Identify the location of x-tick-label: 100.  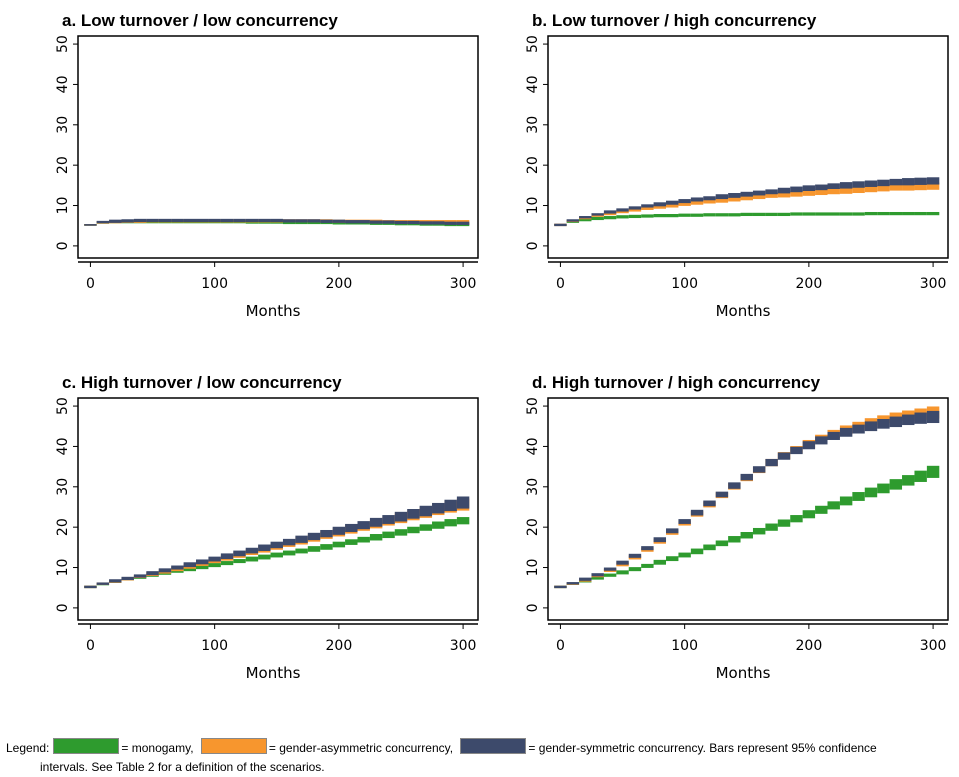
(684, 646).